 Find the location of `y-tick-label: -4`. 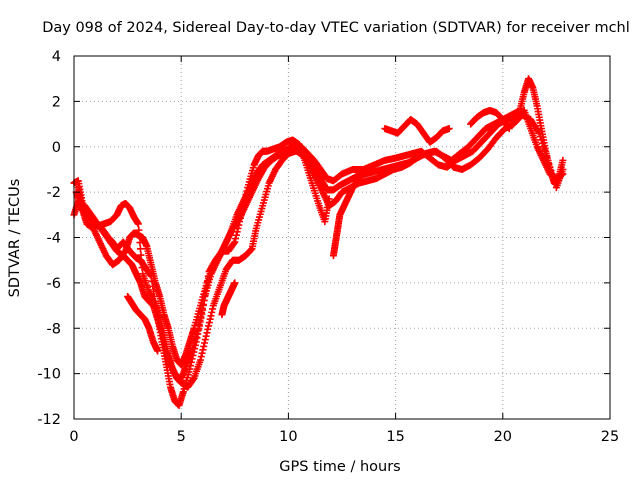

y-tick-label: -4 is located at coordinates (54, 239).